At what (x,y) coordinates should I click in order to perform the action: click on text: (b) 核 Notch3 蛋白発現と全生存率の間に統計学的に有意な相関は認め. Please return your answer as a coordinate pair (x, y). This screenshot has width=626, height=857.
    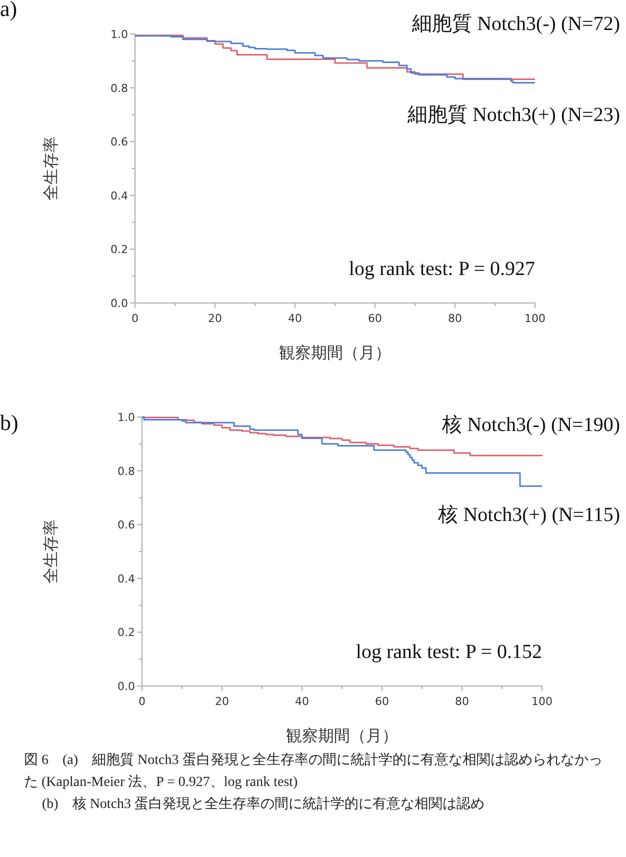
    Looking at the image, I should click on (263, 804).